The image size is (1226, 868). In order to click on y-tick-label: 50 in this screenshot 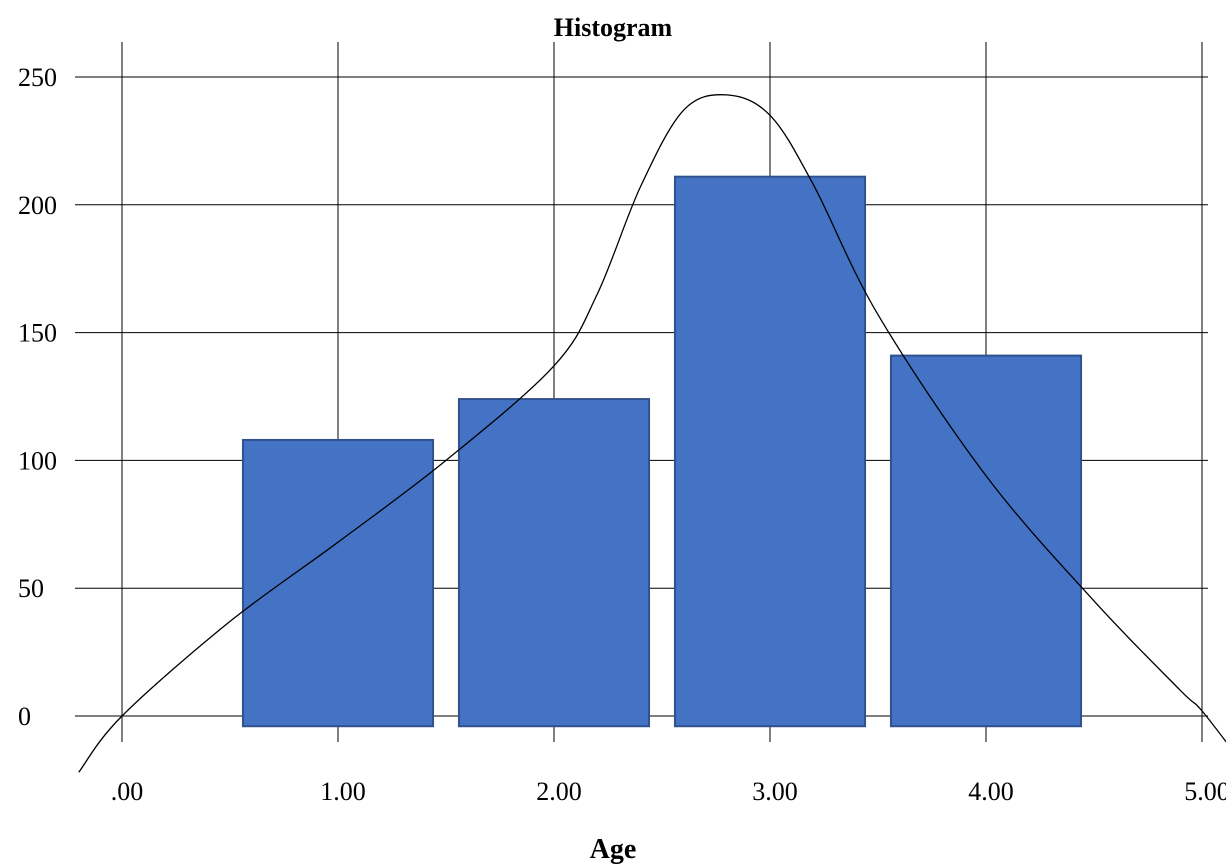, I will do `click(31, 588)`.